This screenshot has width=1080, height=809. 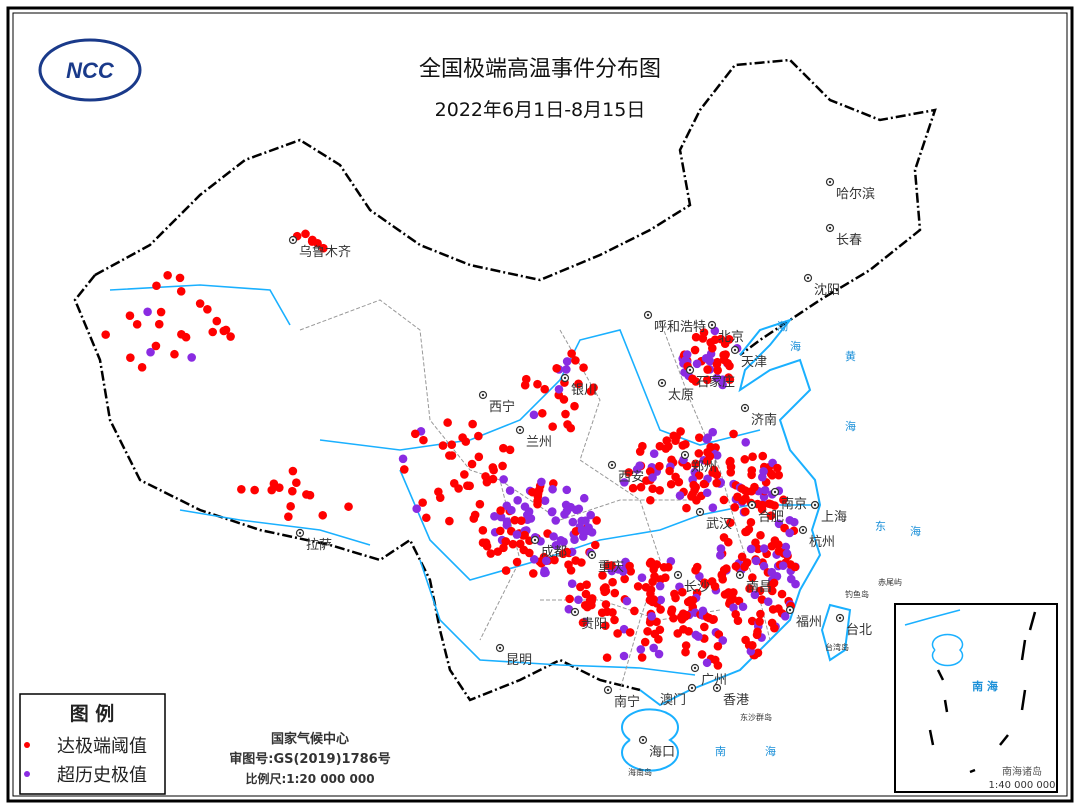 I want to click on city-label: 乌鲁木齐, so click(x=325, y=252).